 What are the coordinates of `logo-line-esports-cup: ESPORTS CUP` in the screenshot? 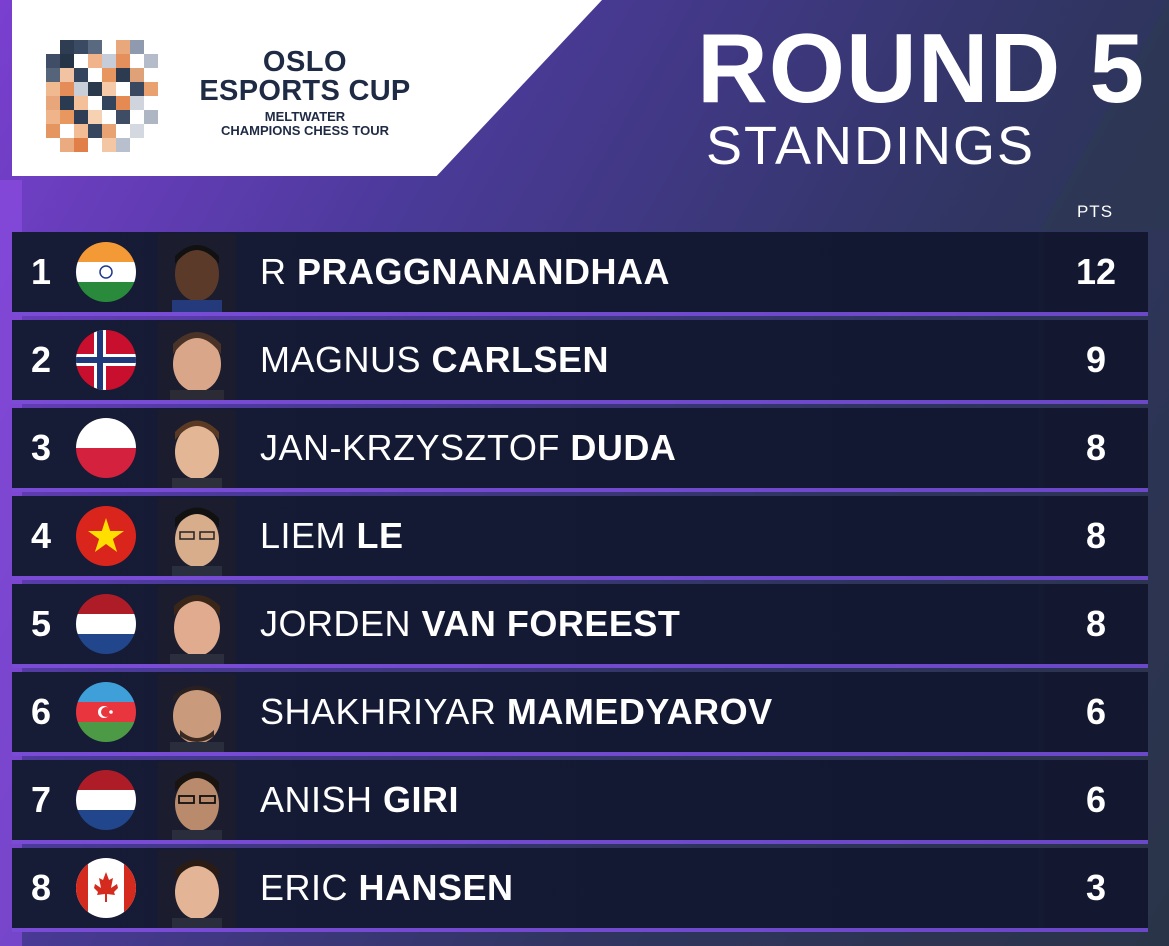 It's located at (305, 91).